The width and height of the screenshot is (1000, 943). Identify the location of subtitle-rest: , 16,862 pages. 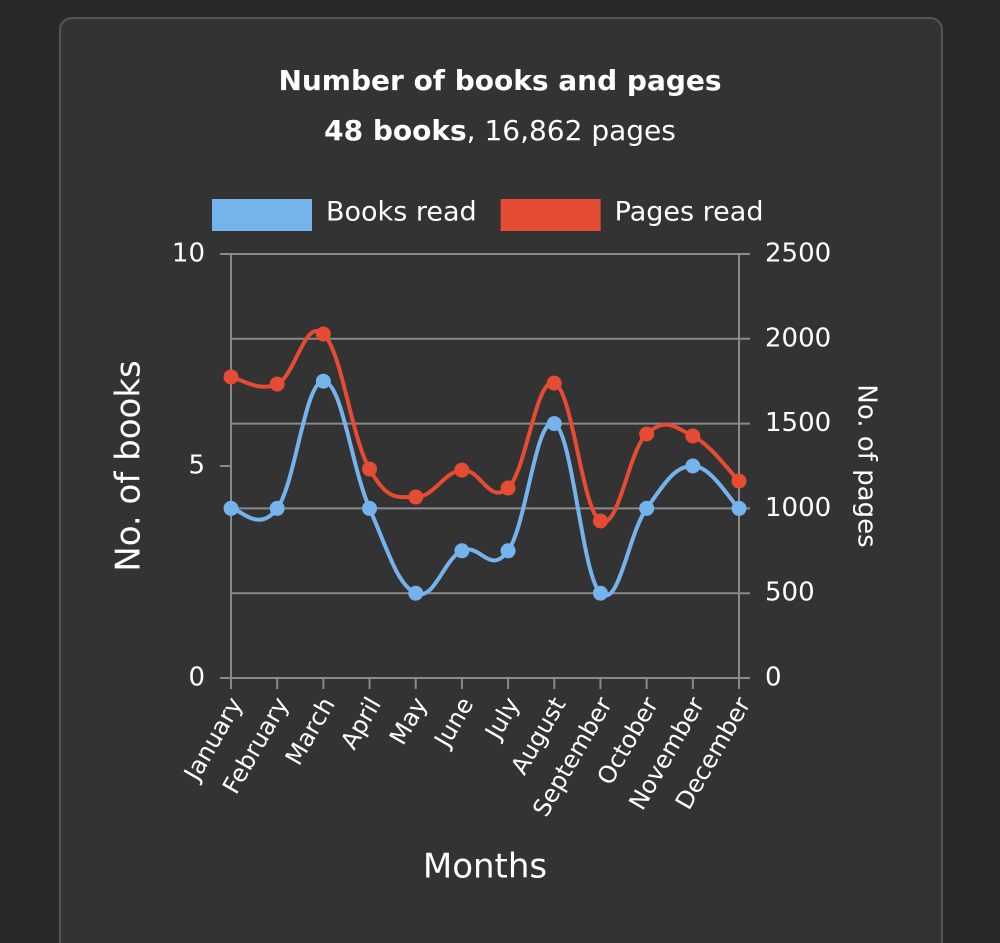
(571, 130).